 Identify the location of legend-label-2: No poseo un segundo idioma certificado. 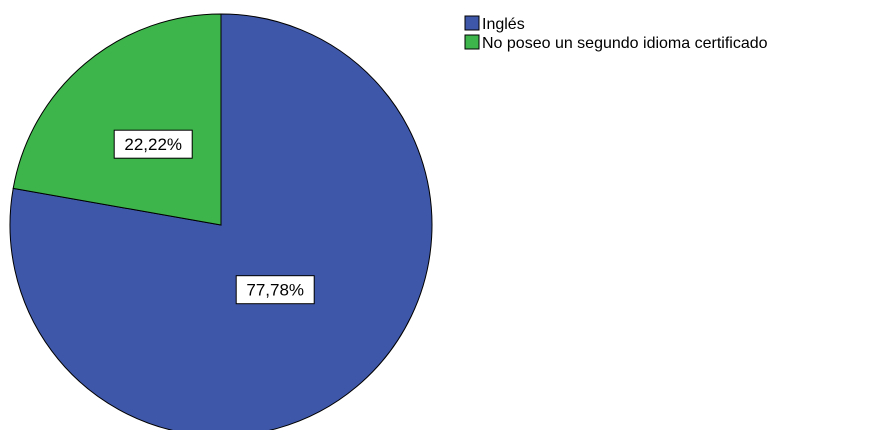
(625, 43).